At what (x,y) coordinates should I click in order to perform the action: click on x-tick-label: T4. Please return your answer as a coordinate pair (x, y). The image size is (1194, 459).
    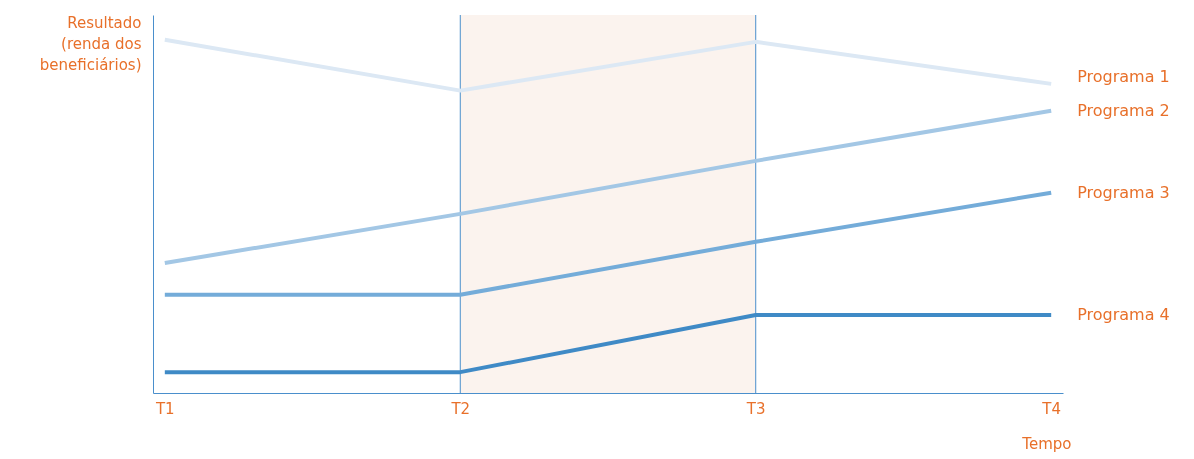
    Looking at the image, I should click on (1051, 408).